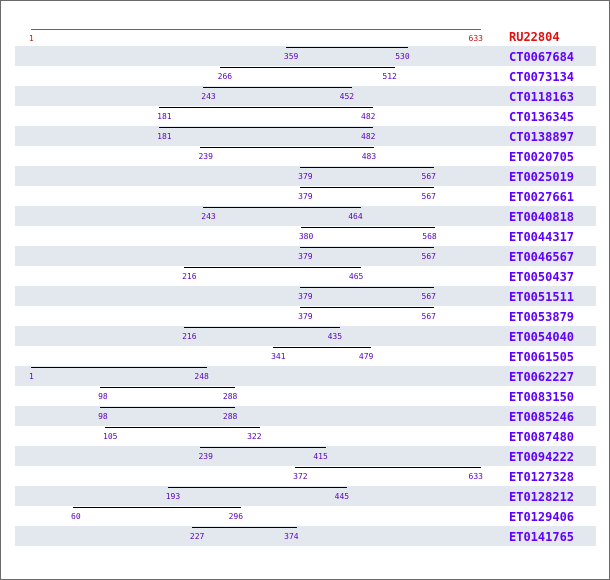 The height and width of the screenshot is (580, 610). What do you see at coordinates (542, 57) in the screenshot?
I see `sequence-id-link: CT0067684` at bounding box center [542, 57].